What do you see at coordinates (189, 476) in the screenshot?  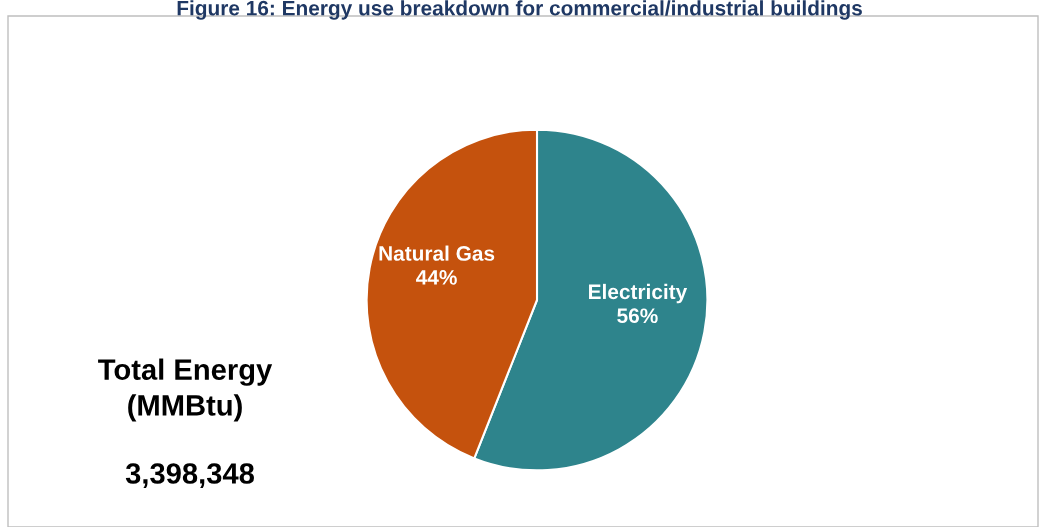 I see `text: 3,398,348` at bounding box center [189, 476].